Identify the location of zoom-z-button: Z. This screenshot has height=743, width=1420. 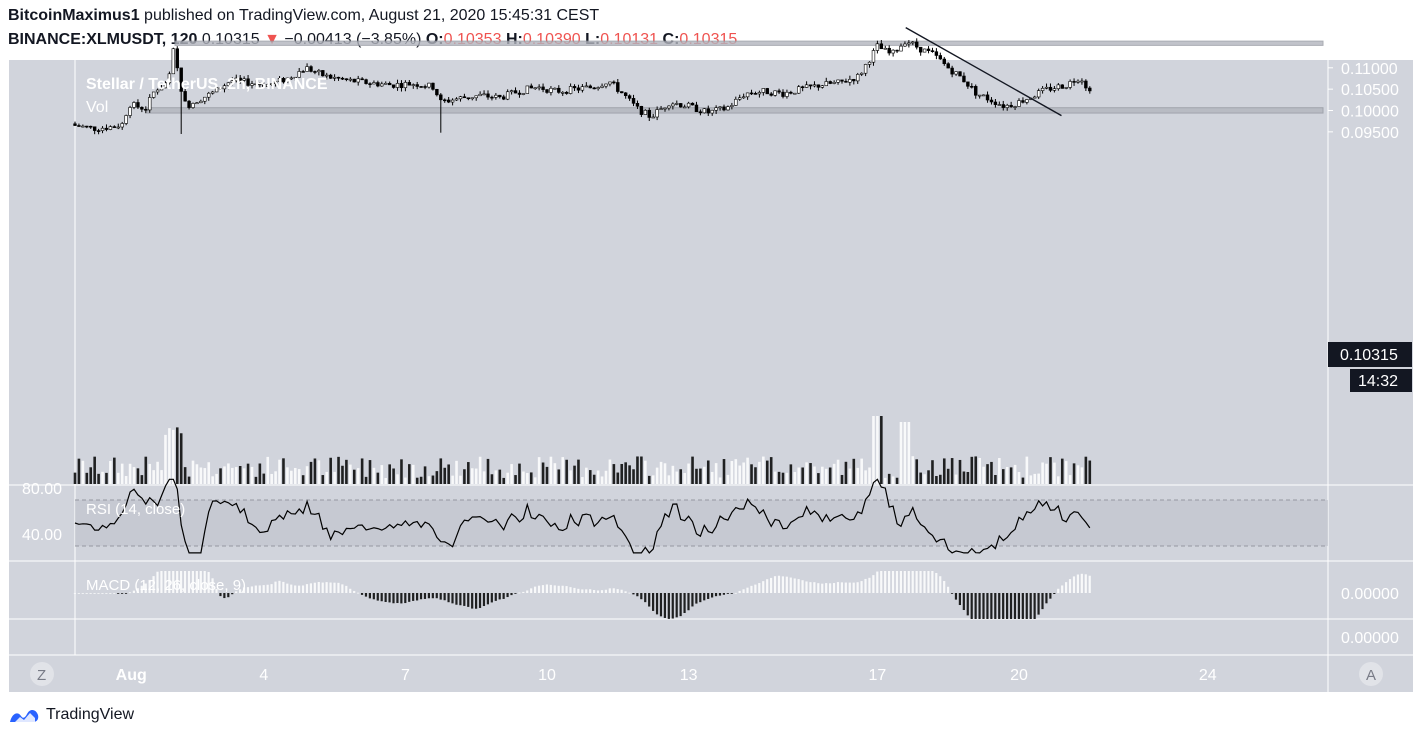
(42, 674).